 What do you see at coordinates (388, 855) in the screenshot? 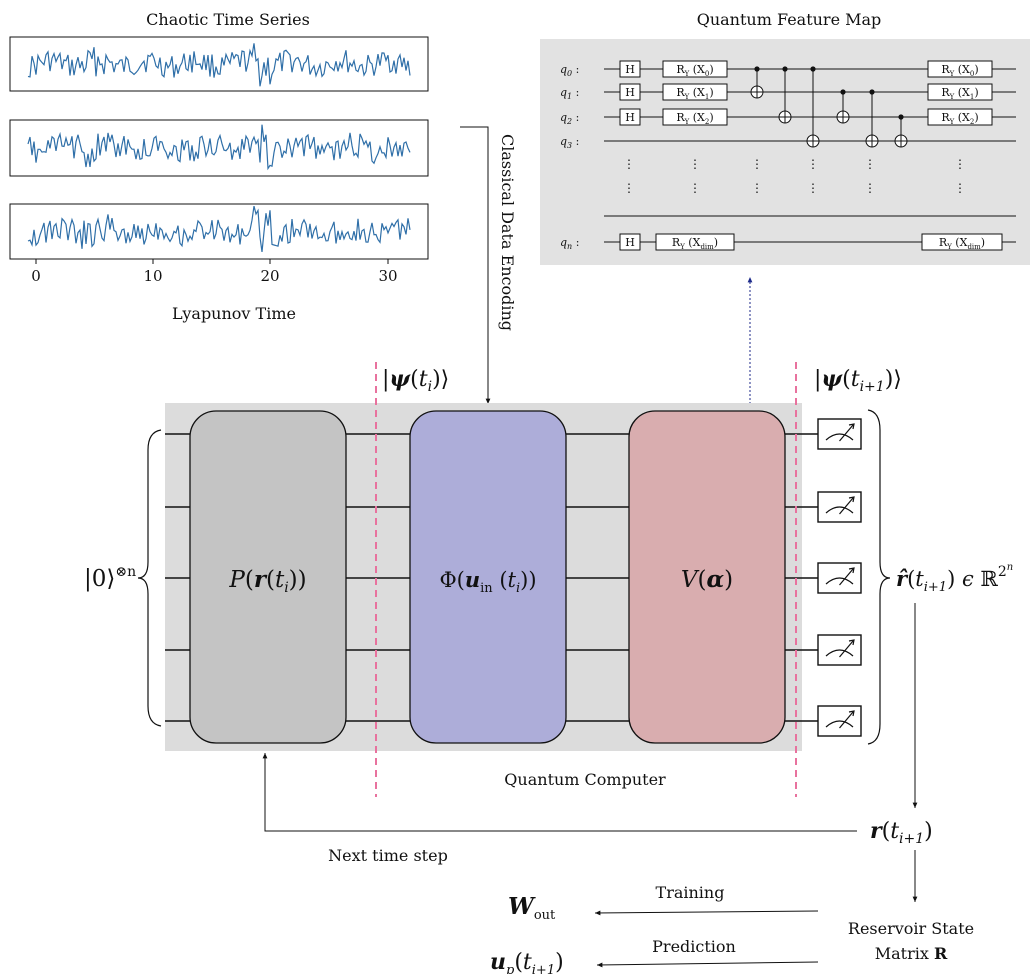
I see `next-step-label: Next time step` at bounding box center [388, 855].